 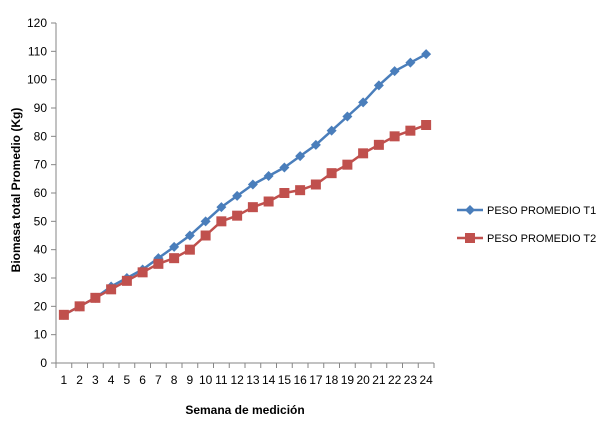 I want to click on y-tick-label: 60, so click(x=41, y=193).